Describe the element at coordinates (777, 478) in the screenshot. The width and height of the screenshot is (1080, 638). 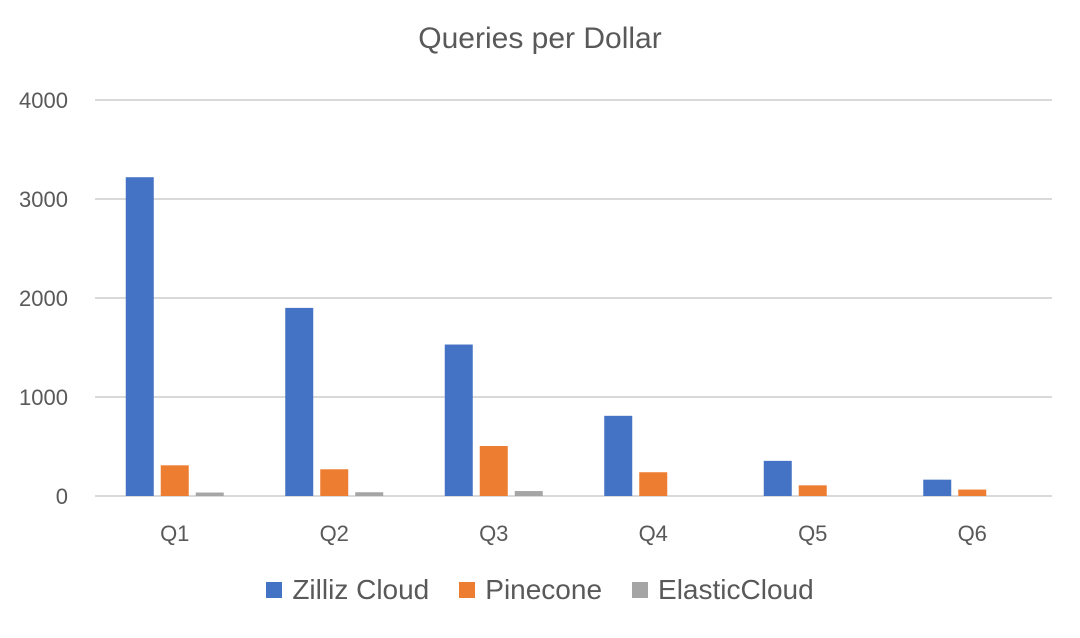
I see `bar-zilliz-cloud-q5` at that location.